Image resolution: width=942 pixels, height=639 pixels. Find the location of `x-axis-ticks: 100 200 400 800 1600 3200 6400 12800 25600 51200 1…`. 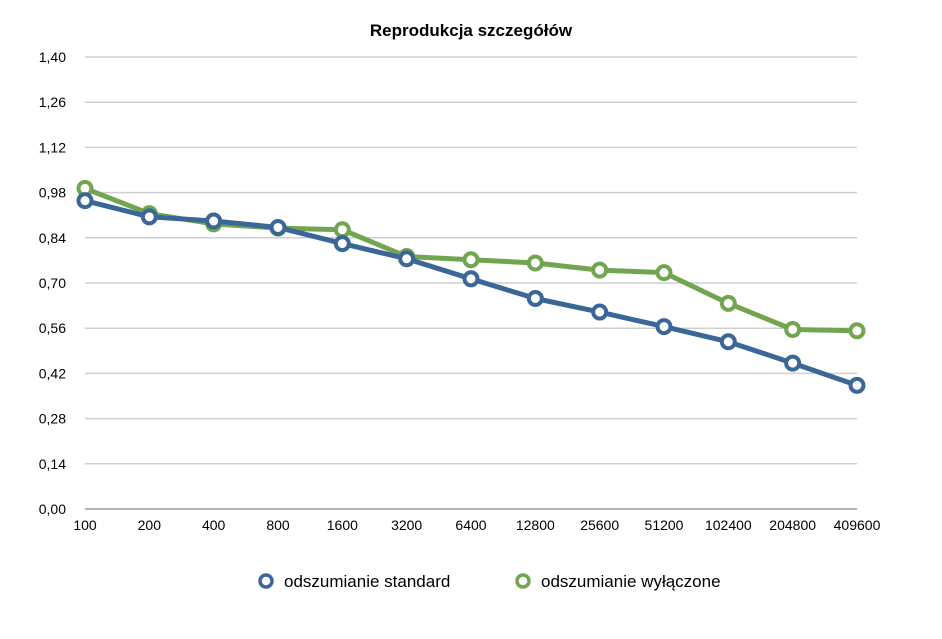

x-axis-ticks: 100 200 400 800 1600 3200 6400 12800 25600 51200 1… is located at coordinates (476, 525).